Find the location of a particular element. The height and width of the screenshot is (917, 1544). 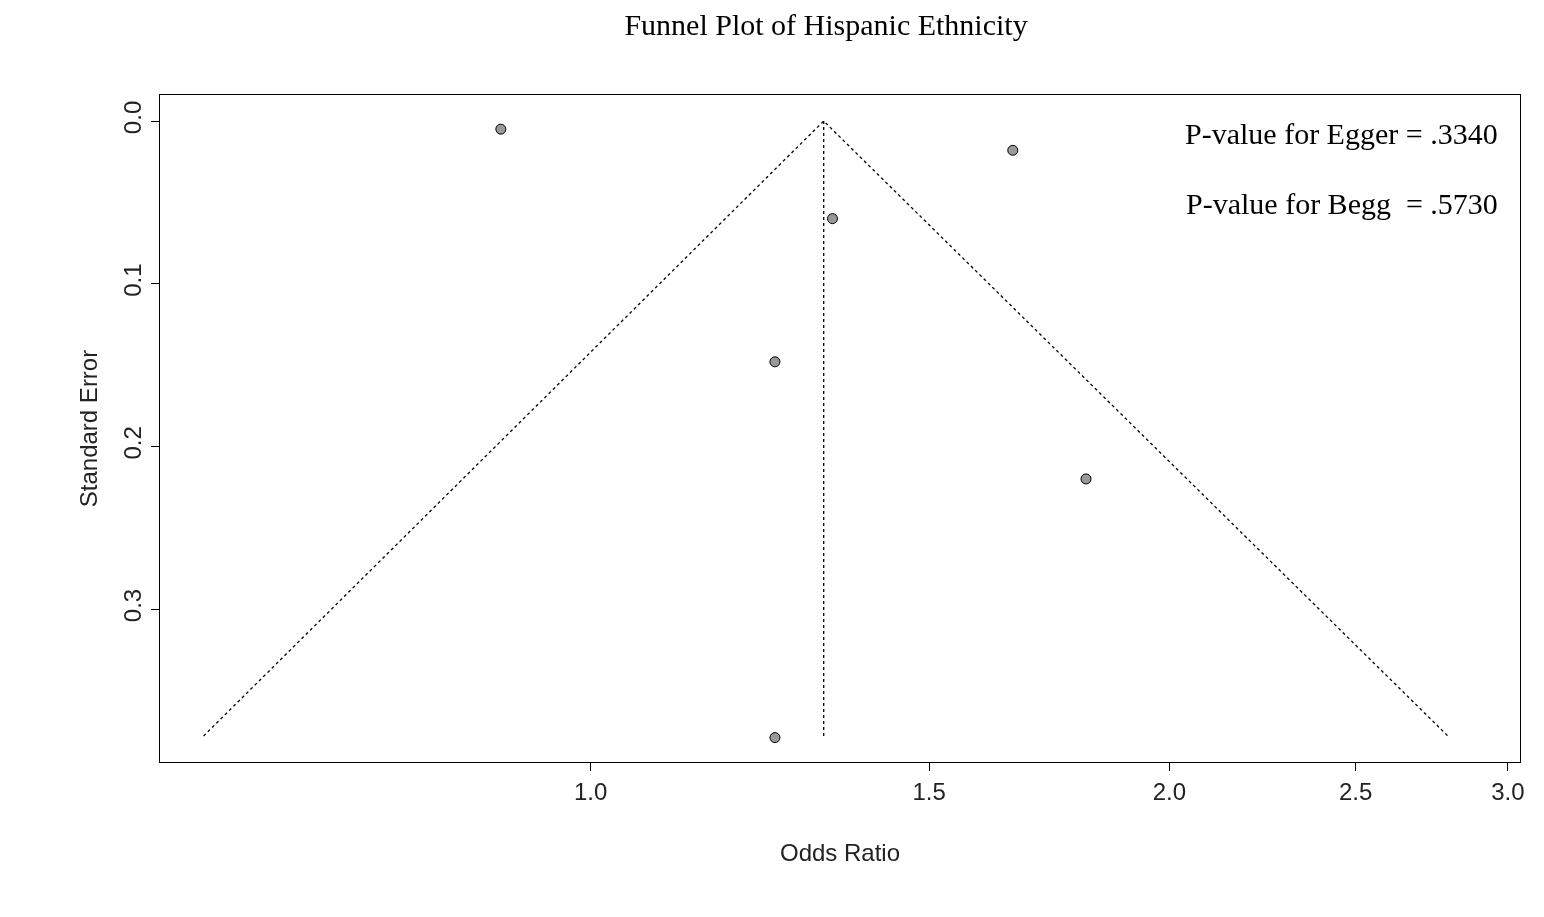

y-tick-label: 0.0 is located at coordinates (133, 117).